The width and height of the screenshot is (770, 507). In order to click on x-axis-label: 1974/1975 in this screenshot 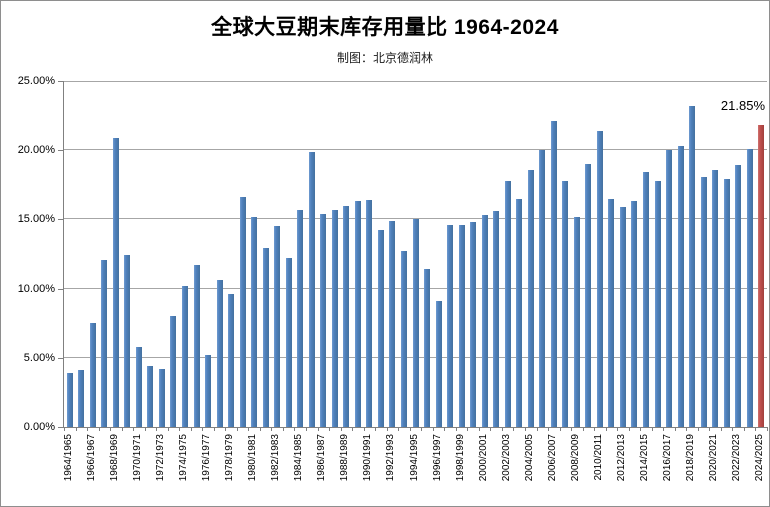, I will do `click(183, 458)`.